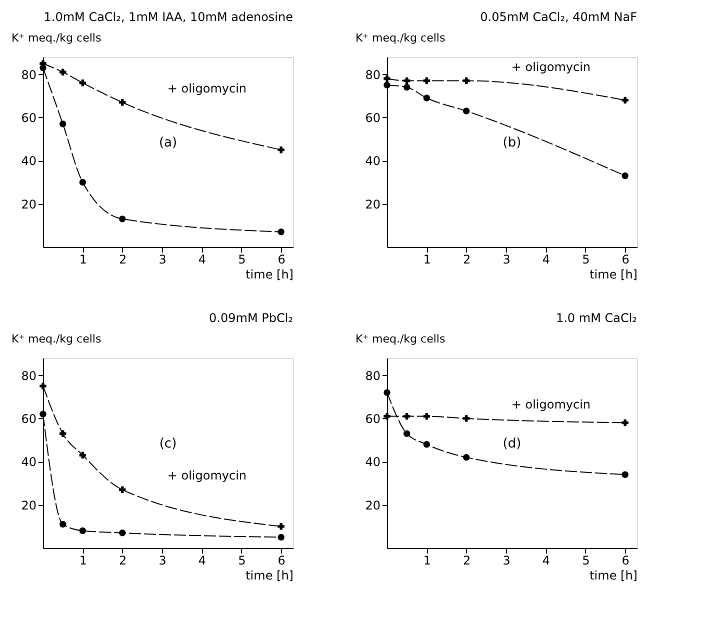  I want to click on chart-title: 0.09mM PbCl₂, so click(251, 318).